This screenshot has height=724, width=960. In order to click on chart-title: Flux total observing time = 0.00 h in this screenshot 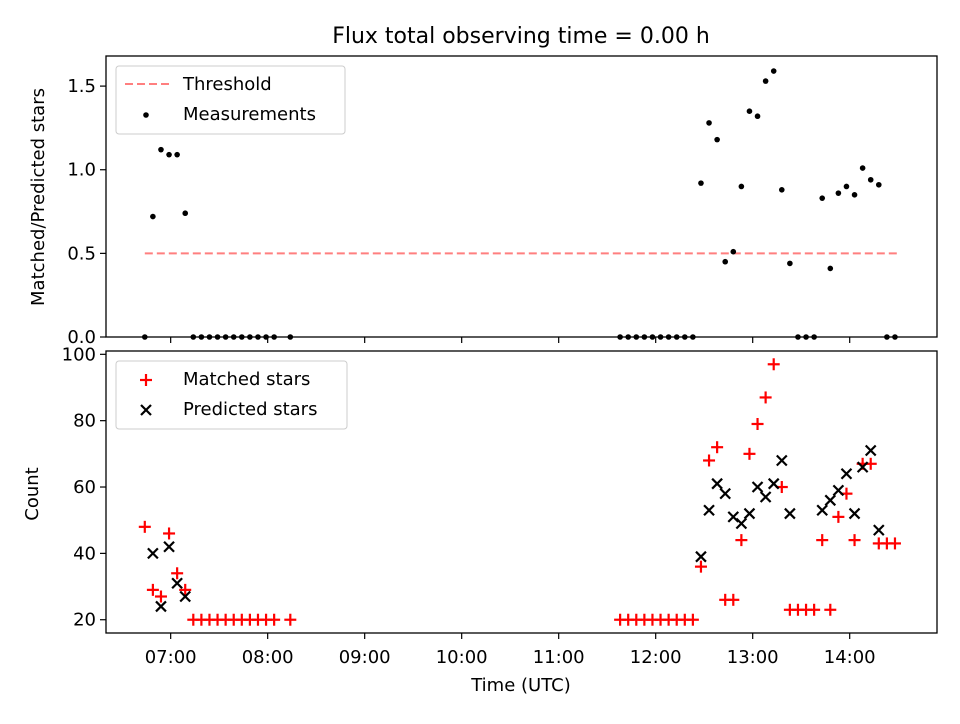, I will do `click(521, 36)`.